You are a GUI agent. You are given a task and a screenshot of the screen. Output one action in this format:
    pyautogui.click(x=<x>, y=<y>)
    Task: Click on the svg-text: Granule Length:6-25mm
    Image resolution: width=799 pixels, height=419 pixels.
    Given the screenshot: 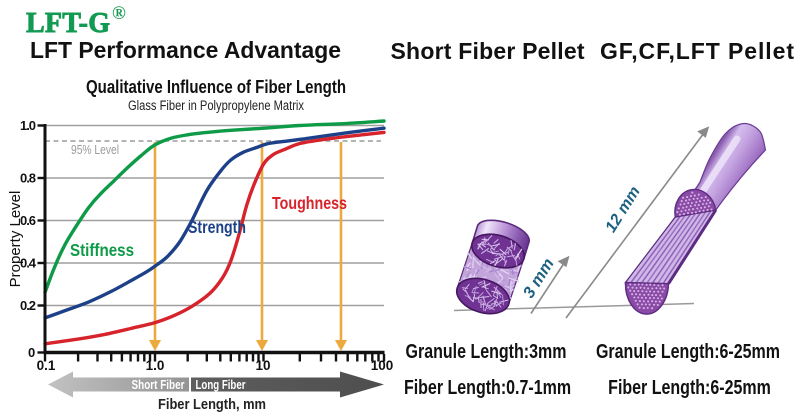 What is the action you would take?
    pyautogui.click(x=688, y=351)
    